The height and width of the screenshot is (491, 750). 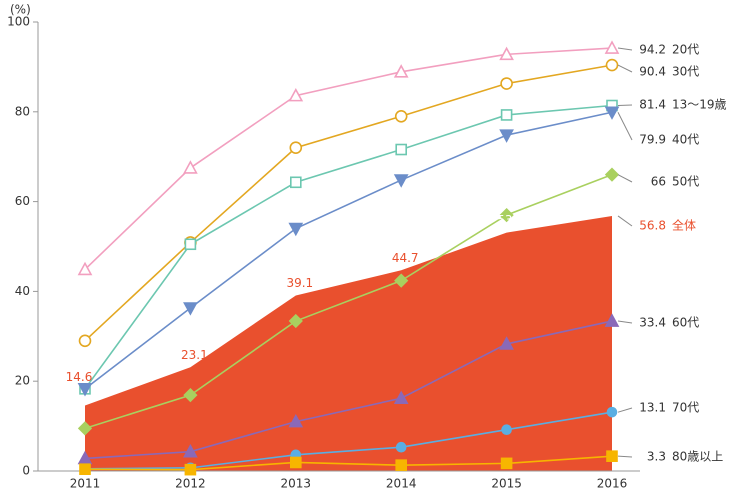 What do you see at coordinates (652, 226) in the screenshot?
I see `end-value-label: 56.8` at bounding box center [652, 226].